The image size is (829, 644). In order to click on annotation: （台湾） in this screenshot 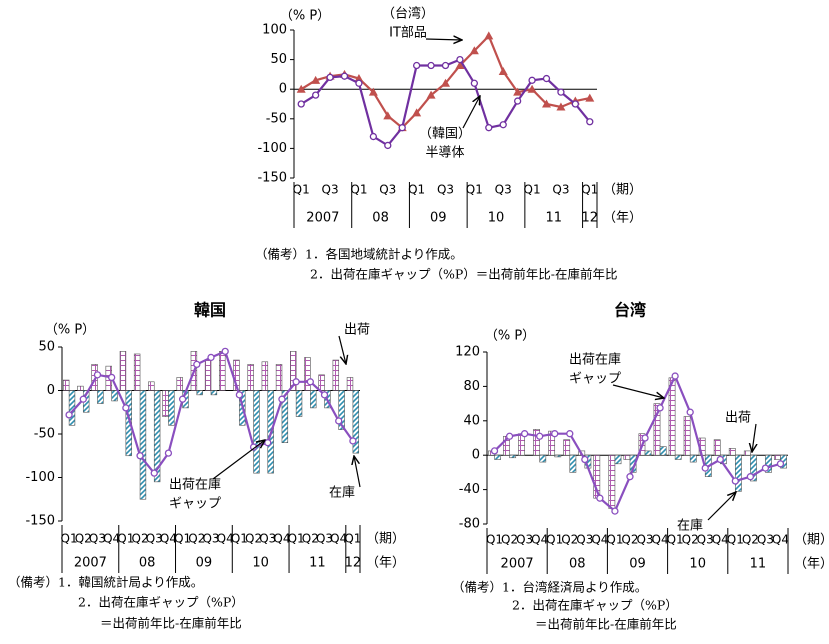, I will do `click(408, 14)`.